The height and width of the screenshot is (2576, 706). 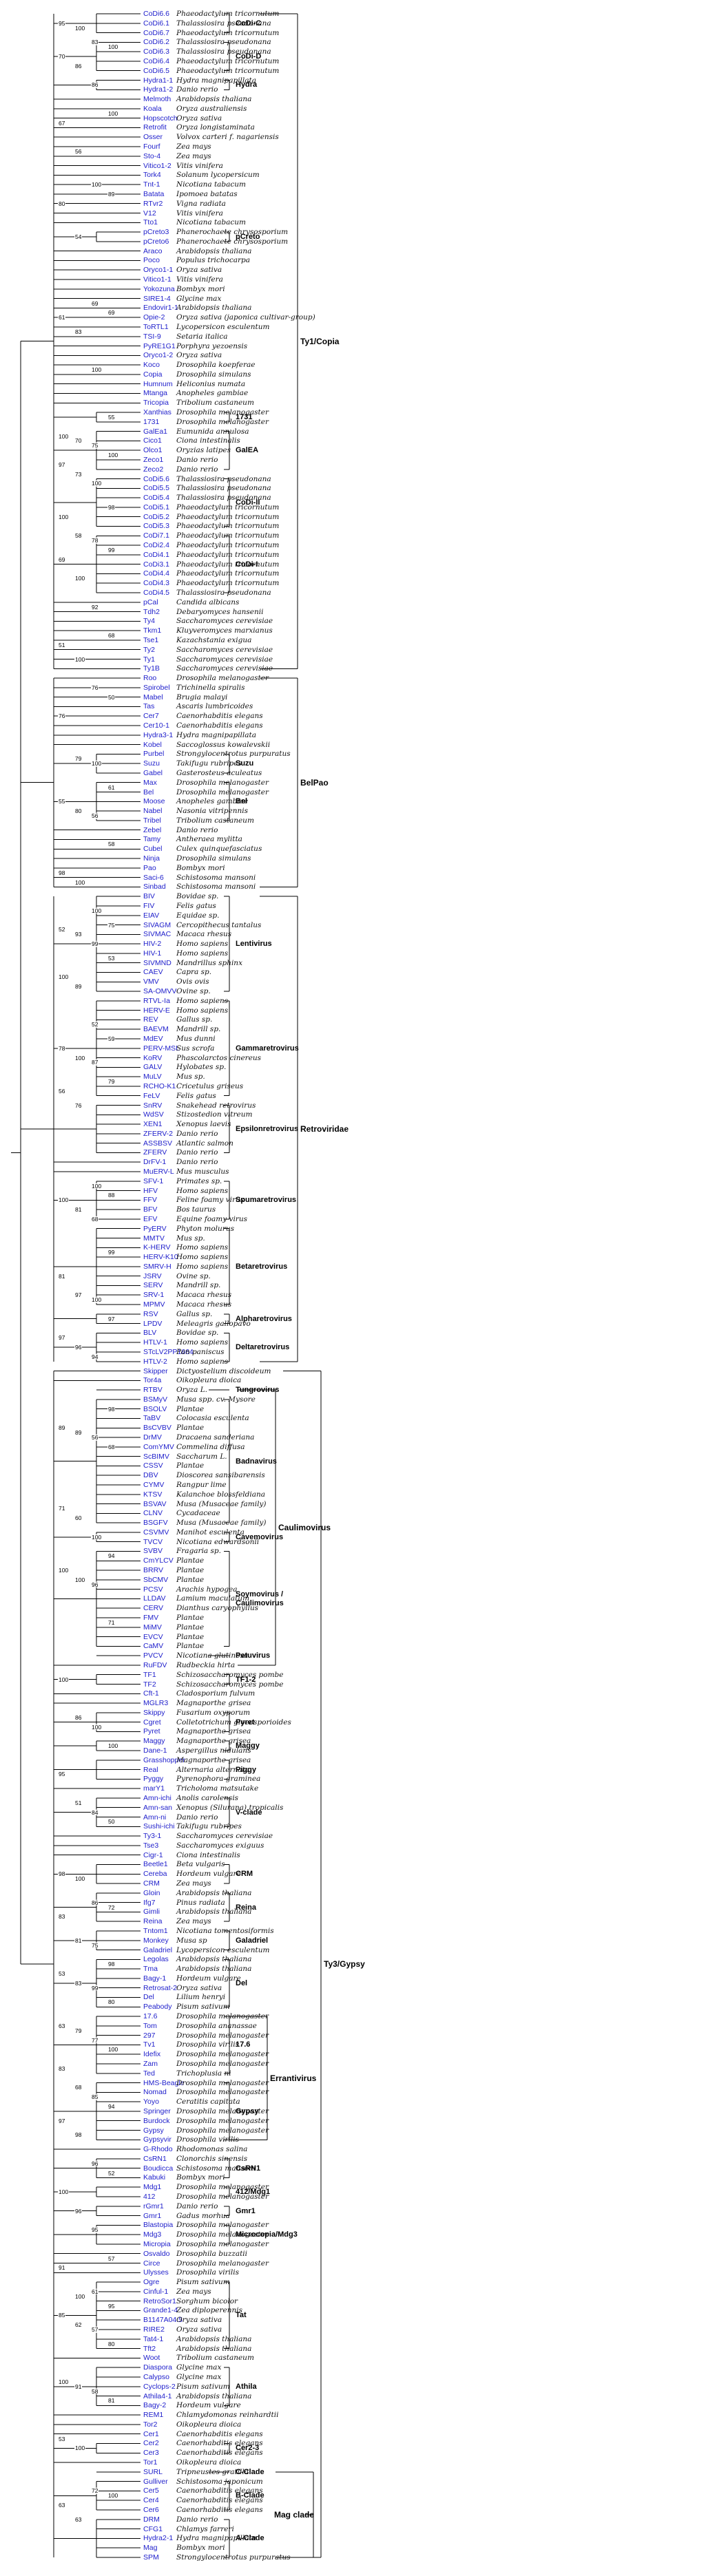 What do you see at coordinates (150, 1314) in the screenshot?
I see `taxon-label: RSV` at bounding box center [150, 1314].